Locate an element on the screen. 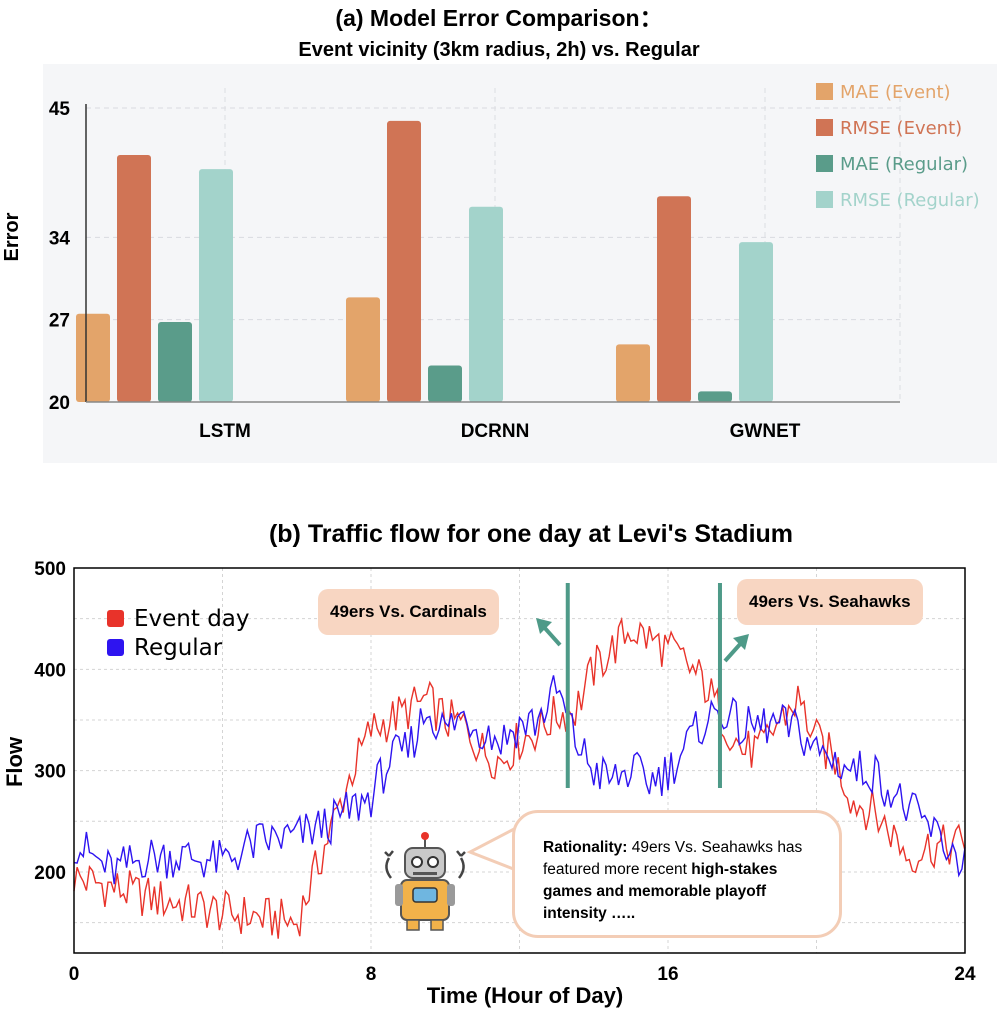 The height and width of the screenshot is (1011, 997). chart-b-xtick: 16 is located at coordinates (667, 974).